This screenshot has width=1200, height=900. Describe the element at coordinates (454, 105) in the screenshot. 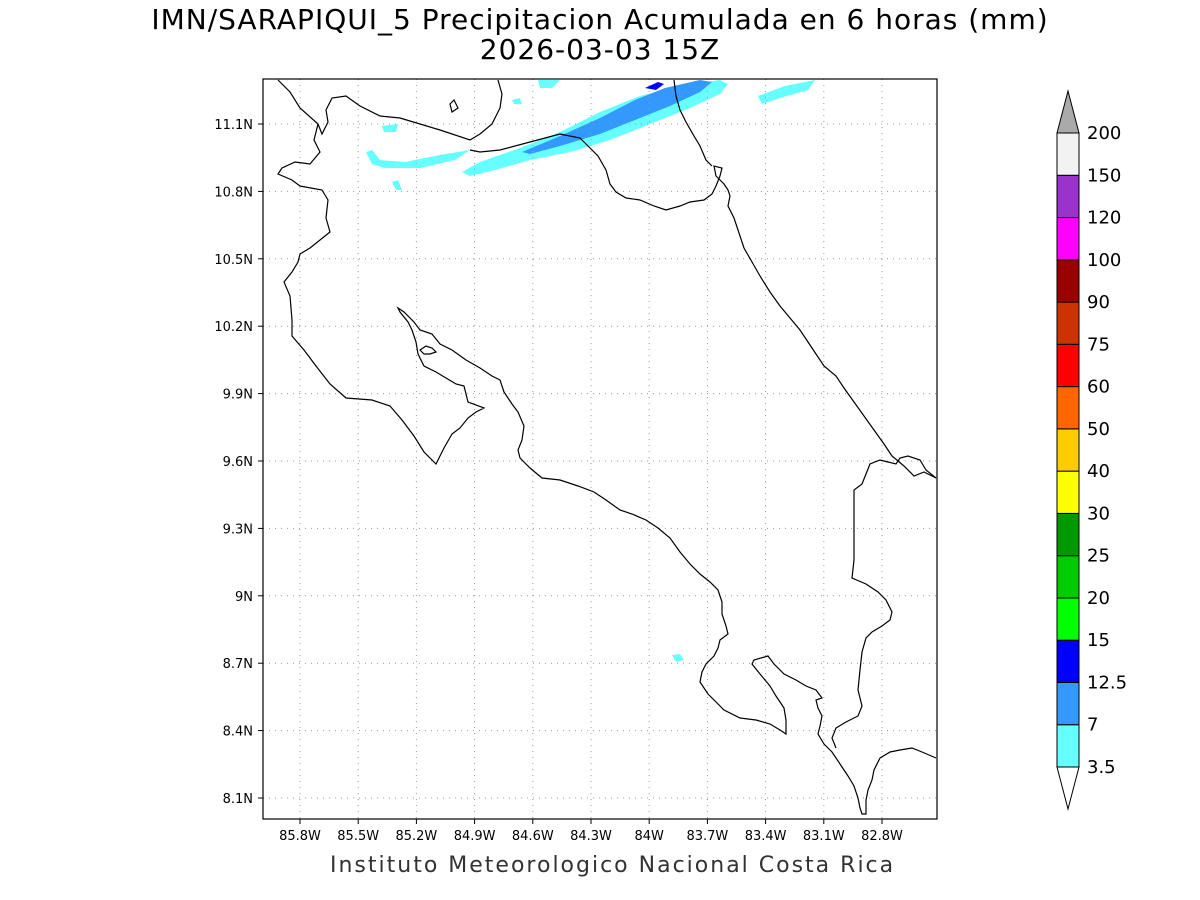

I see `coastline-lake-nicaragua` at that location.